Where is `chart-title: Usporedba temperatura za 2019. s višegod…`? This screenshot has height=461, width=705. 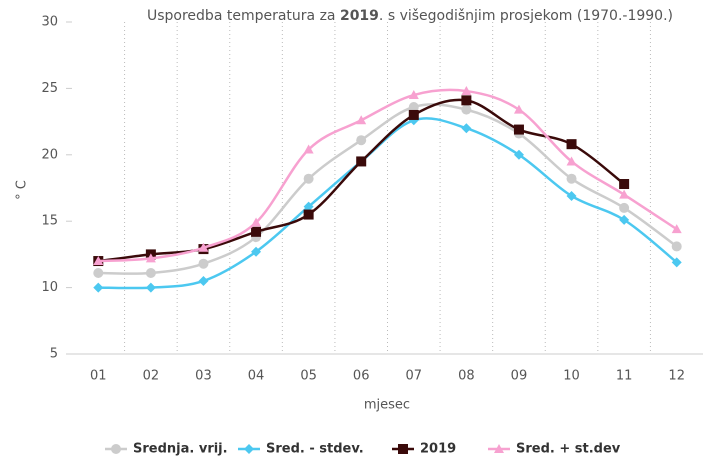 chart-title: Usporedba temperatura za 2019. s višegod… is located at coordinates (410, 16).